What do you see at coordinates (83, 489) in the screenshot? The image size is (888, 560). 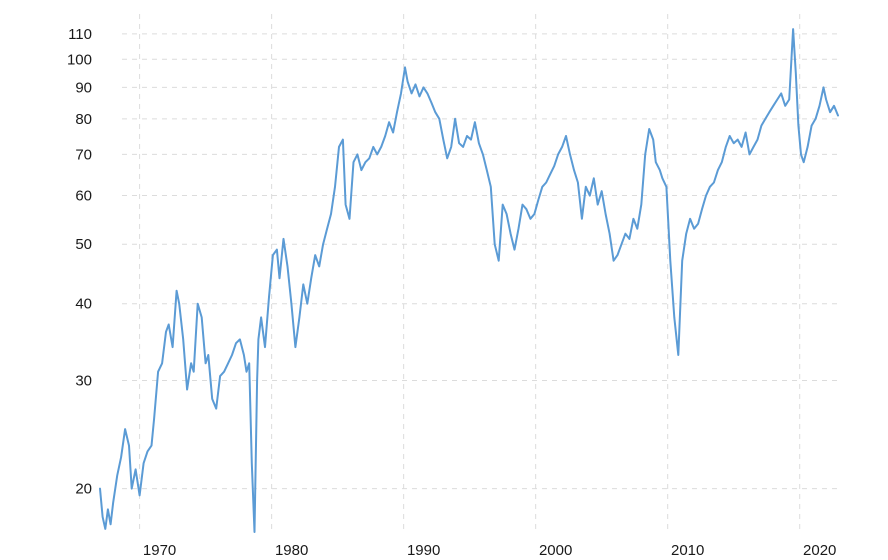 I see `y-tick-label-20: 20` at bounding box center [83, 489].